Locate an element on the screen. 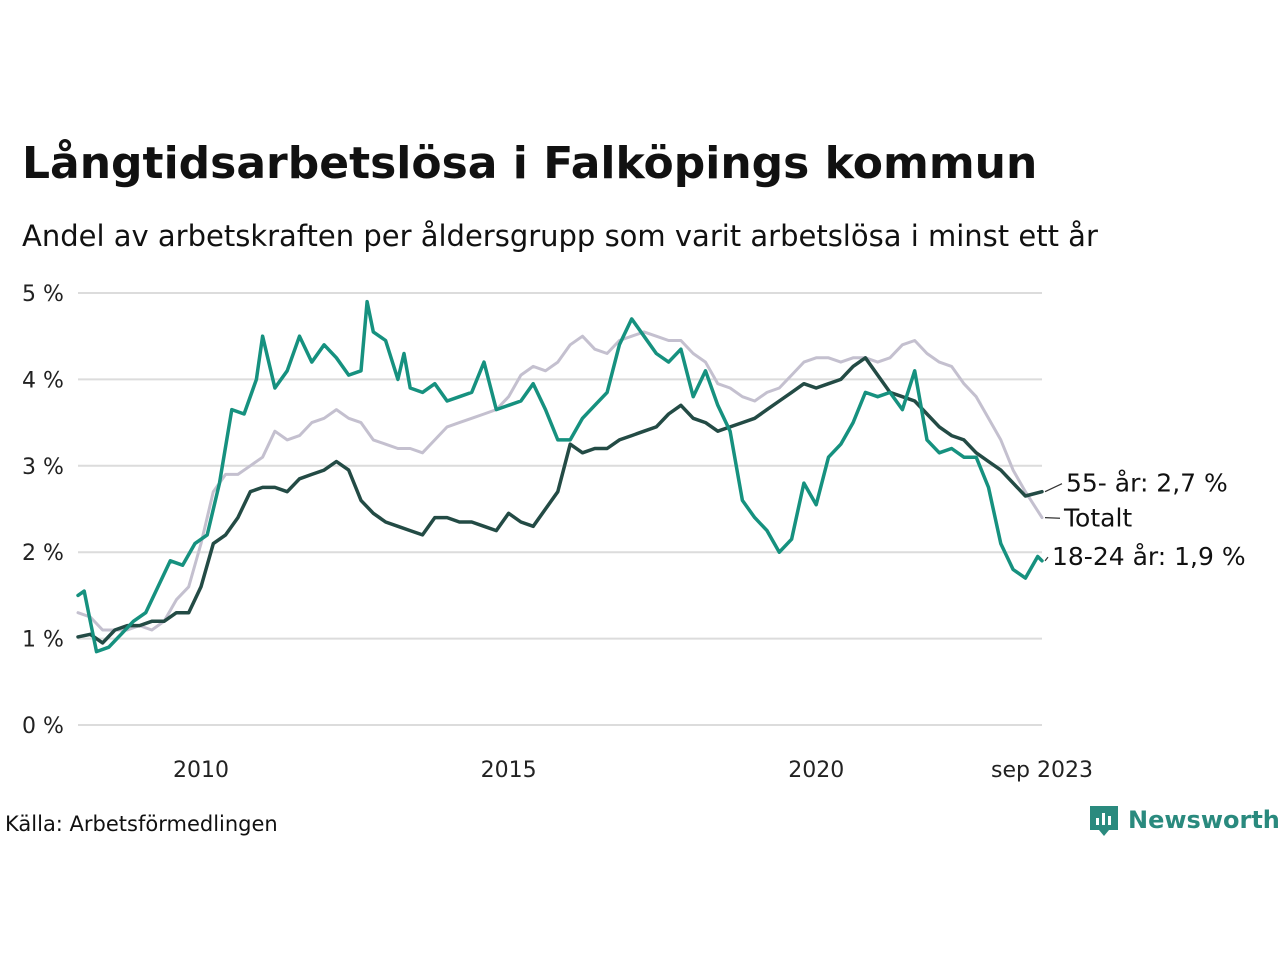 This screenshot has width=1280, height=960. x-tick-label: 2020 is located at coordinates (816, 770).